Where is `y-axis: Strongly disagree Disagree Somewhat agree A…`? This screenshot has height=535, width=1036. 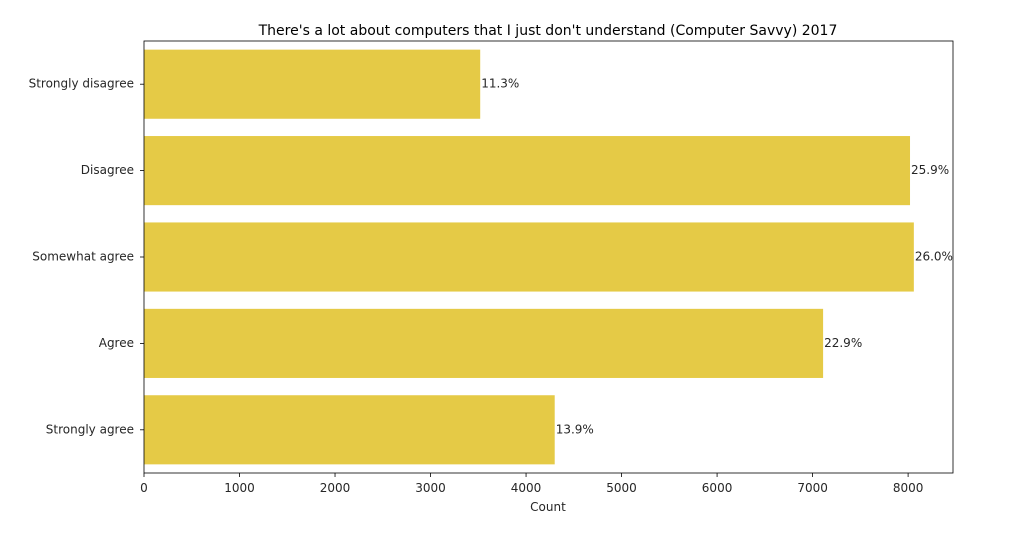
y-axis: Strongly disagree Disagree Somewhat agree A… is located at coordinates (86, 256).